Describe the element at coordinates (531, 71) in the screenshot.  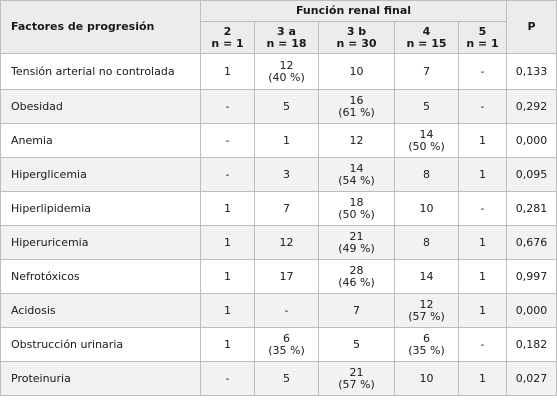
I see `cell-p: 0,133` at that location.